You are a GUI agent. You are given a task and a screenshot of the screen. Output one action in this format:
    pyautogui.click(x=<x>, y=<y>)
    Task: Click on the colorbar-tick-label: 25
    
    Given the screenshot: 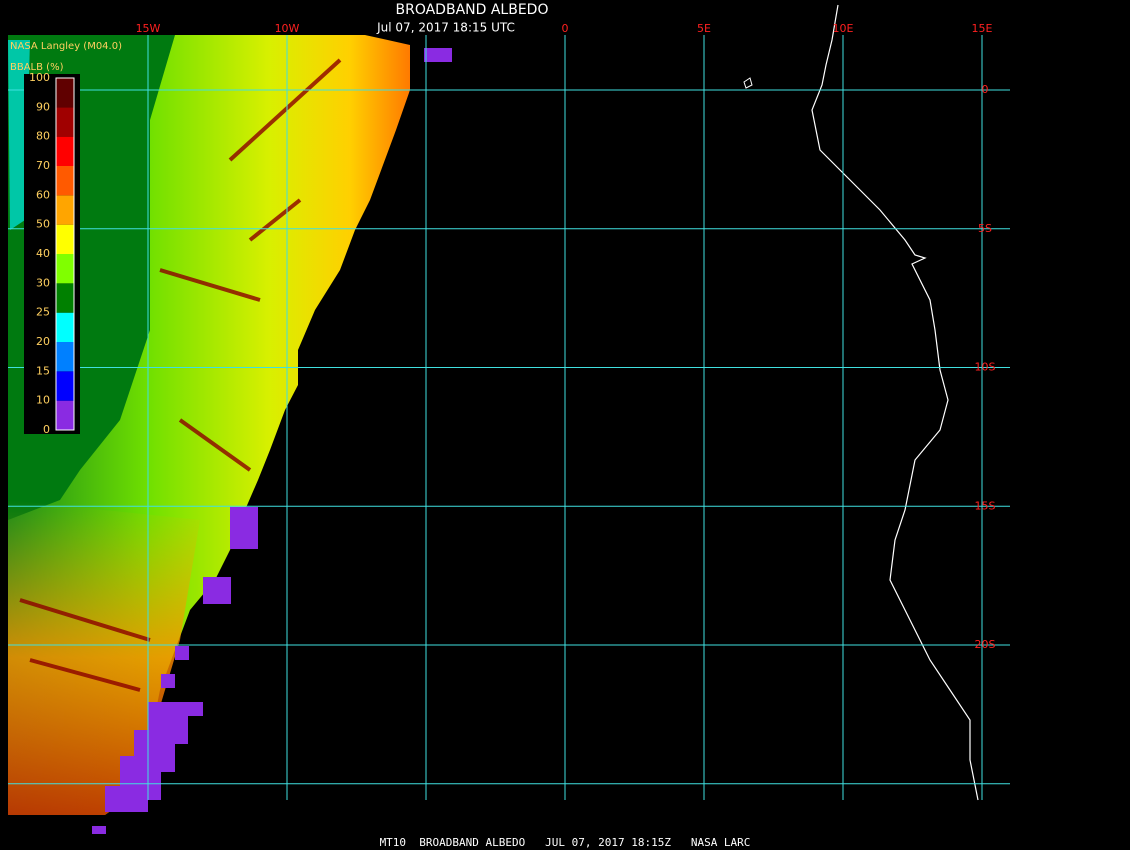 What is the action you would take?
    pyautogui.click(x=43, y=312)
    